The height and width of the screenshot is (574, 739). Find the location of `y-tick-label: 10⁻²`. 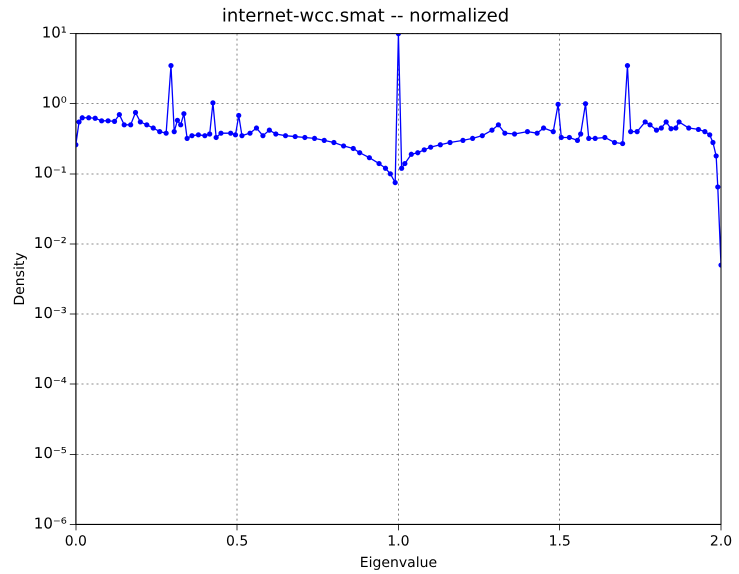

y-tick-label: 10⁻² is located at coordinates (50, 243).